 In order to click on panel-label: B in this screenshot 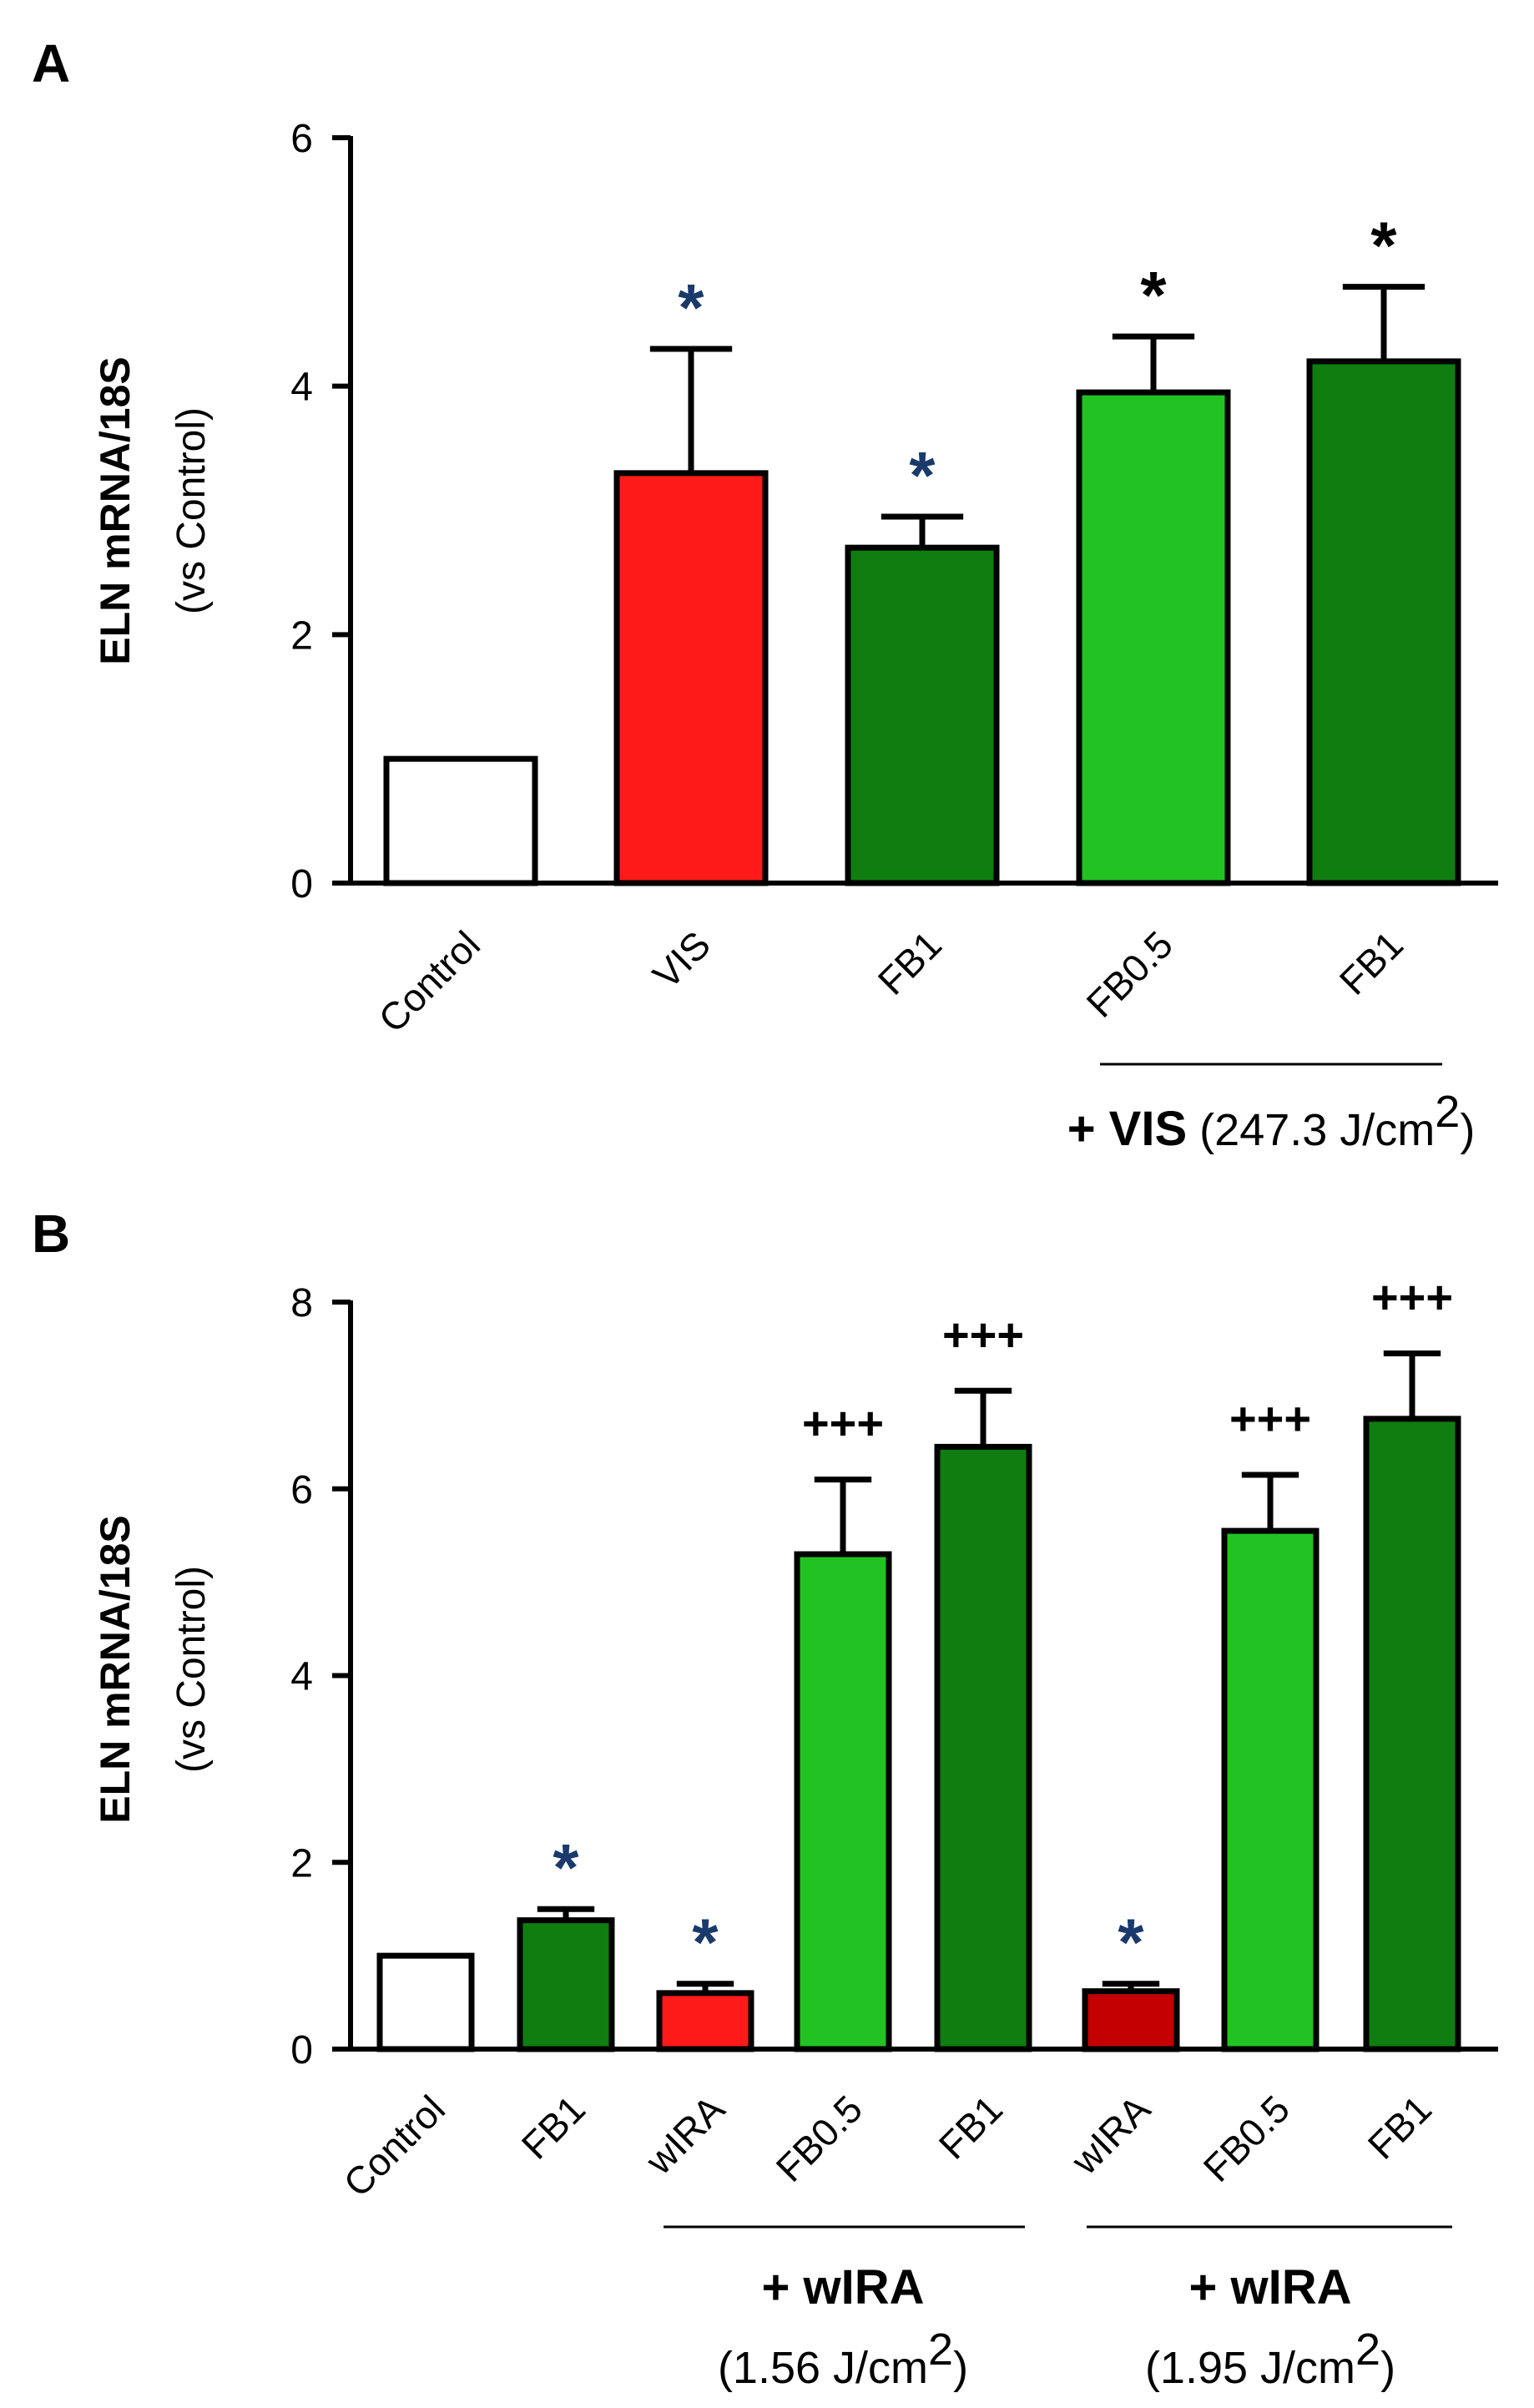, I will do `click(51, 1234)`.